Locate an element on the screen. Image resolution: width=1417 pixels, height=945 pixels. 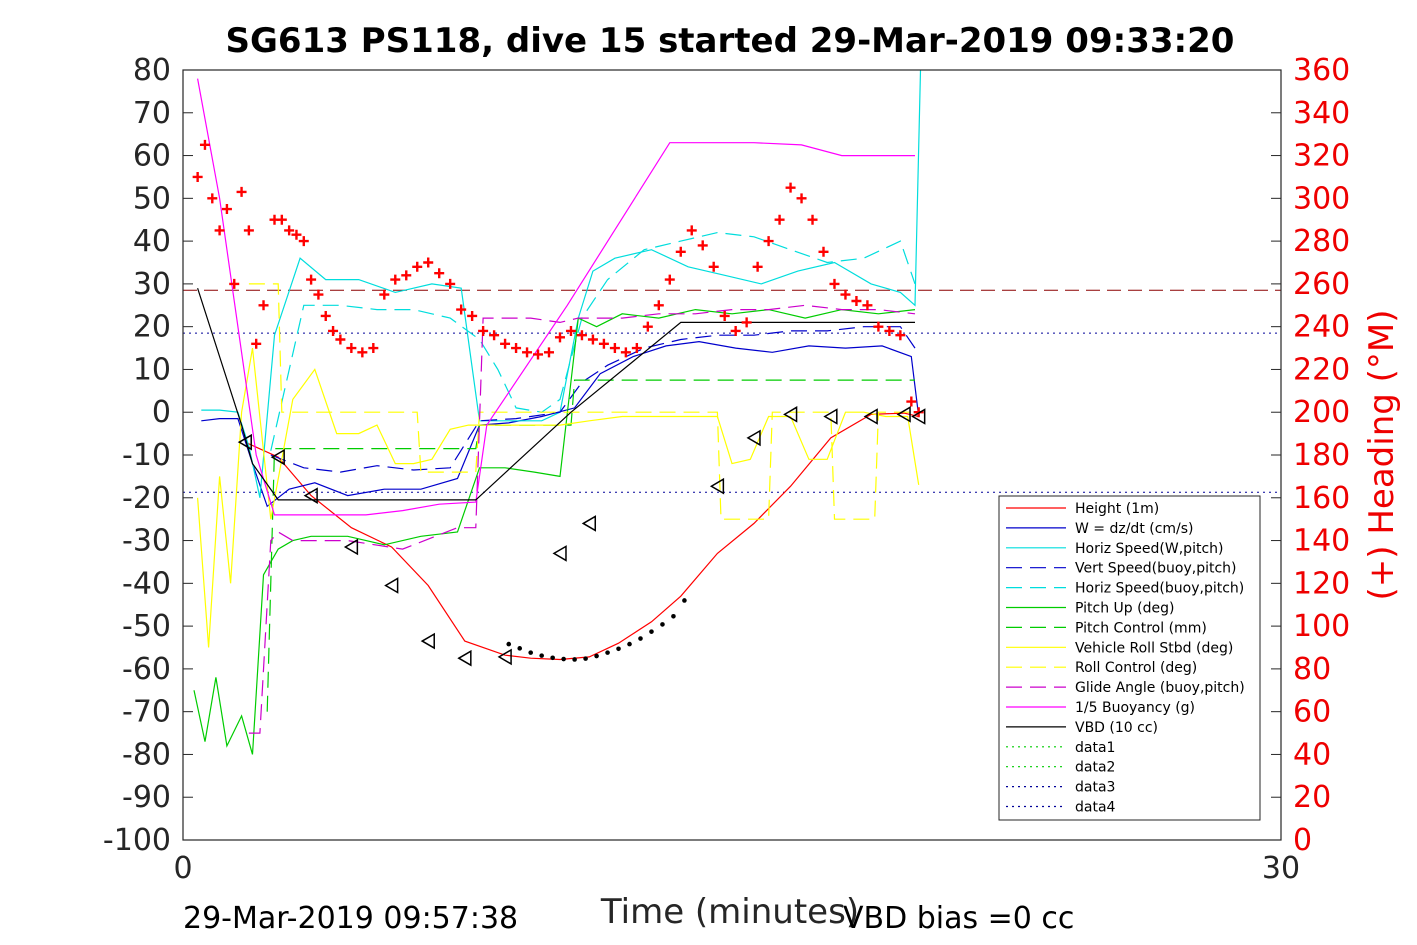
right-tick-label: 220 is located at coordinates (1321, 369).